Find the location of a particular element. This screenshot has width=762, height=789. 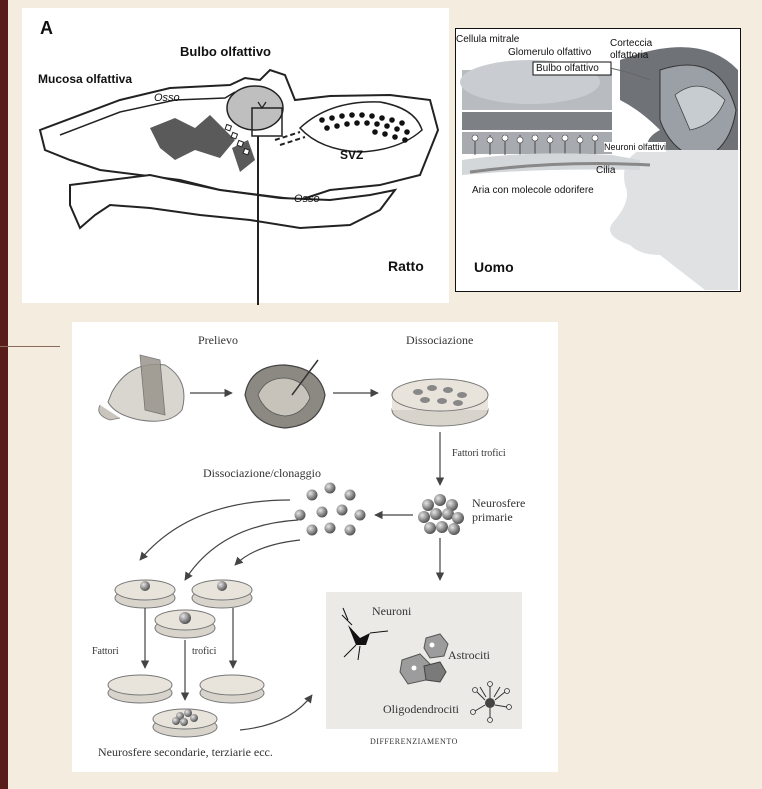

left-accent-bar is located at coordinates (4, 394).